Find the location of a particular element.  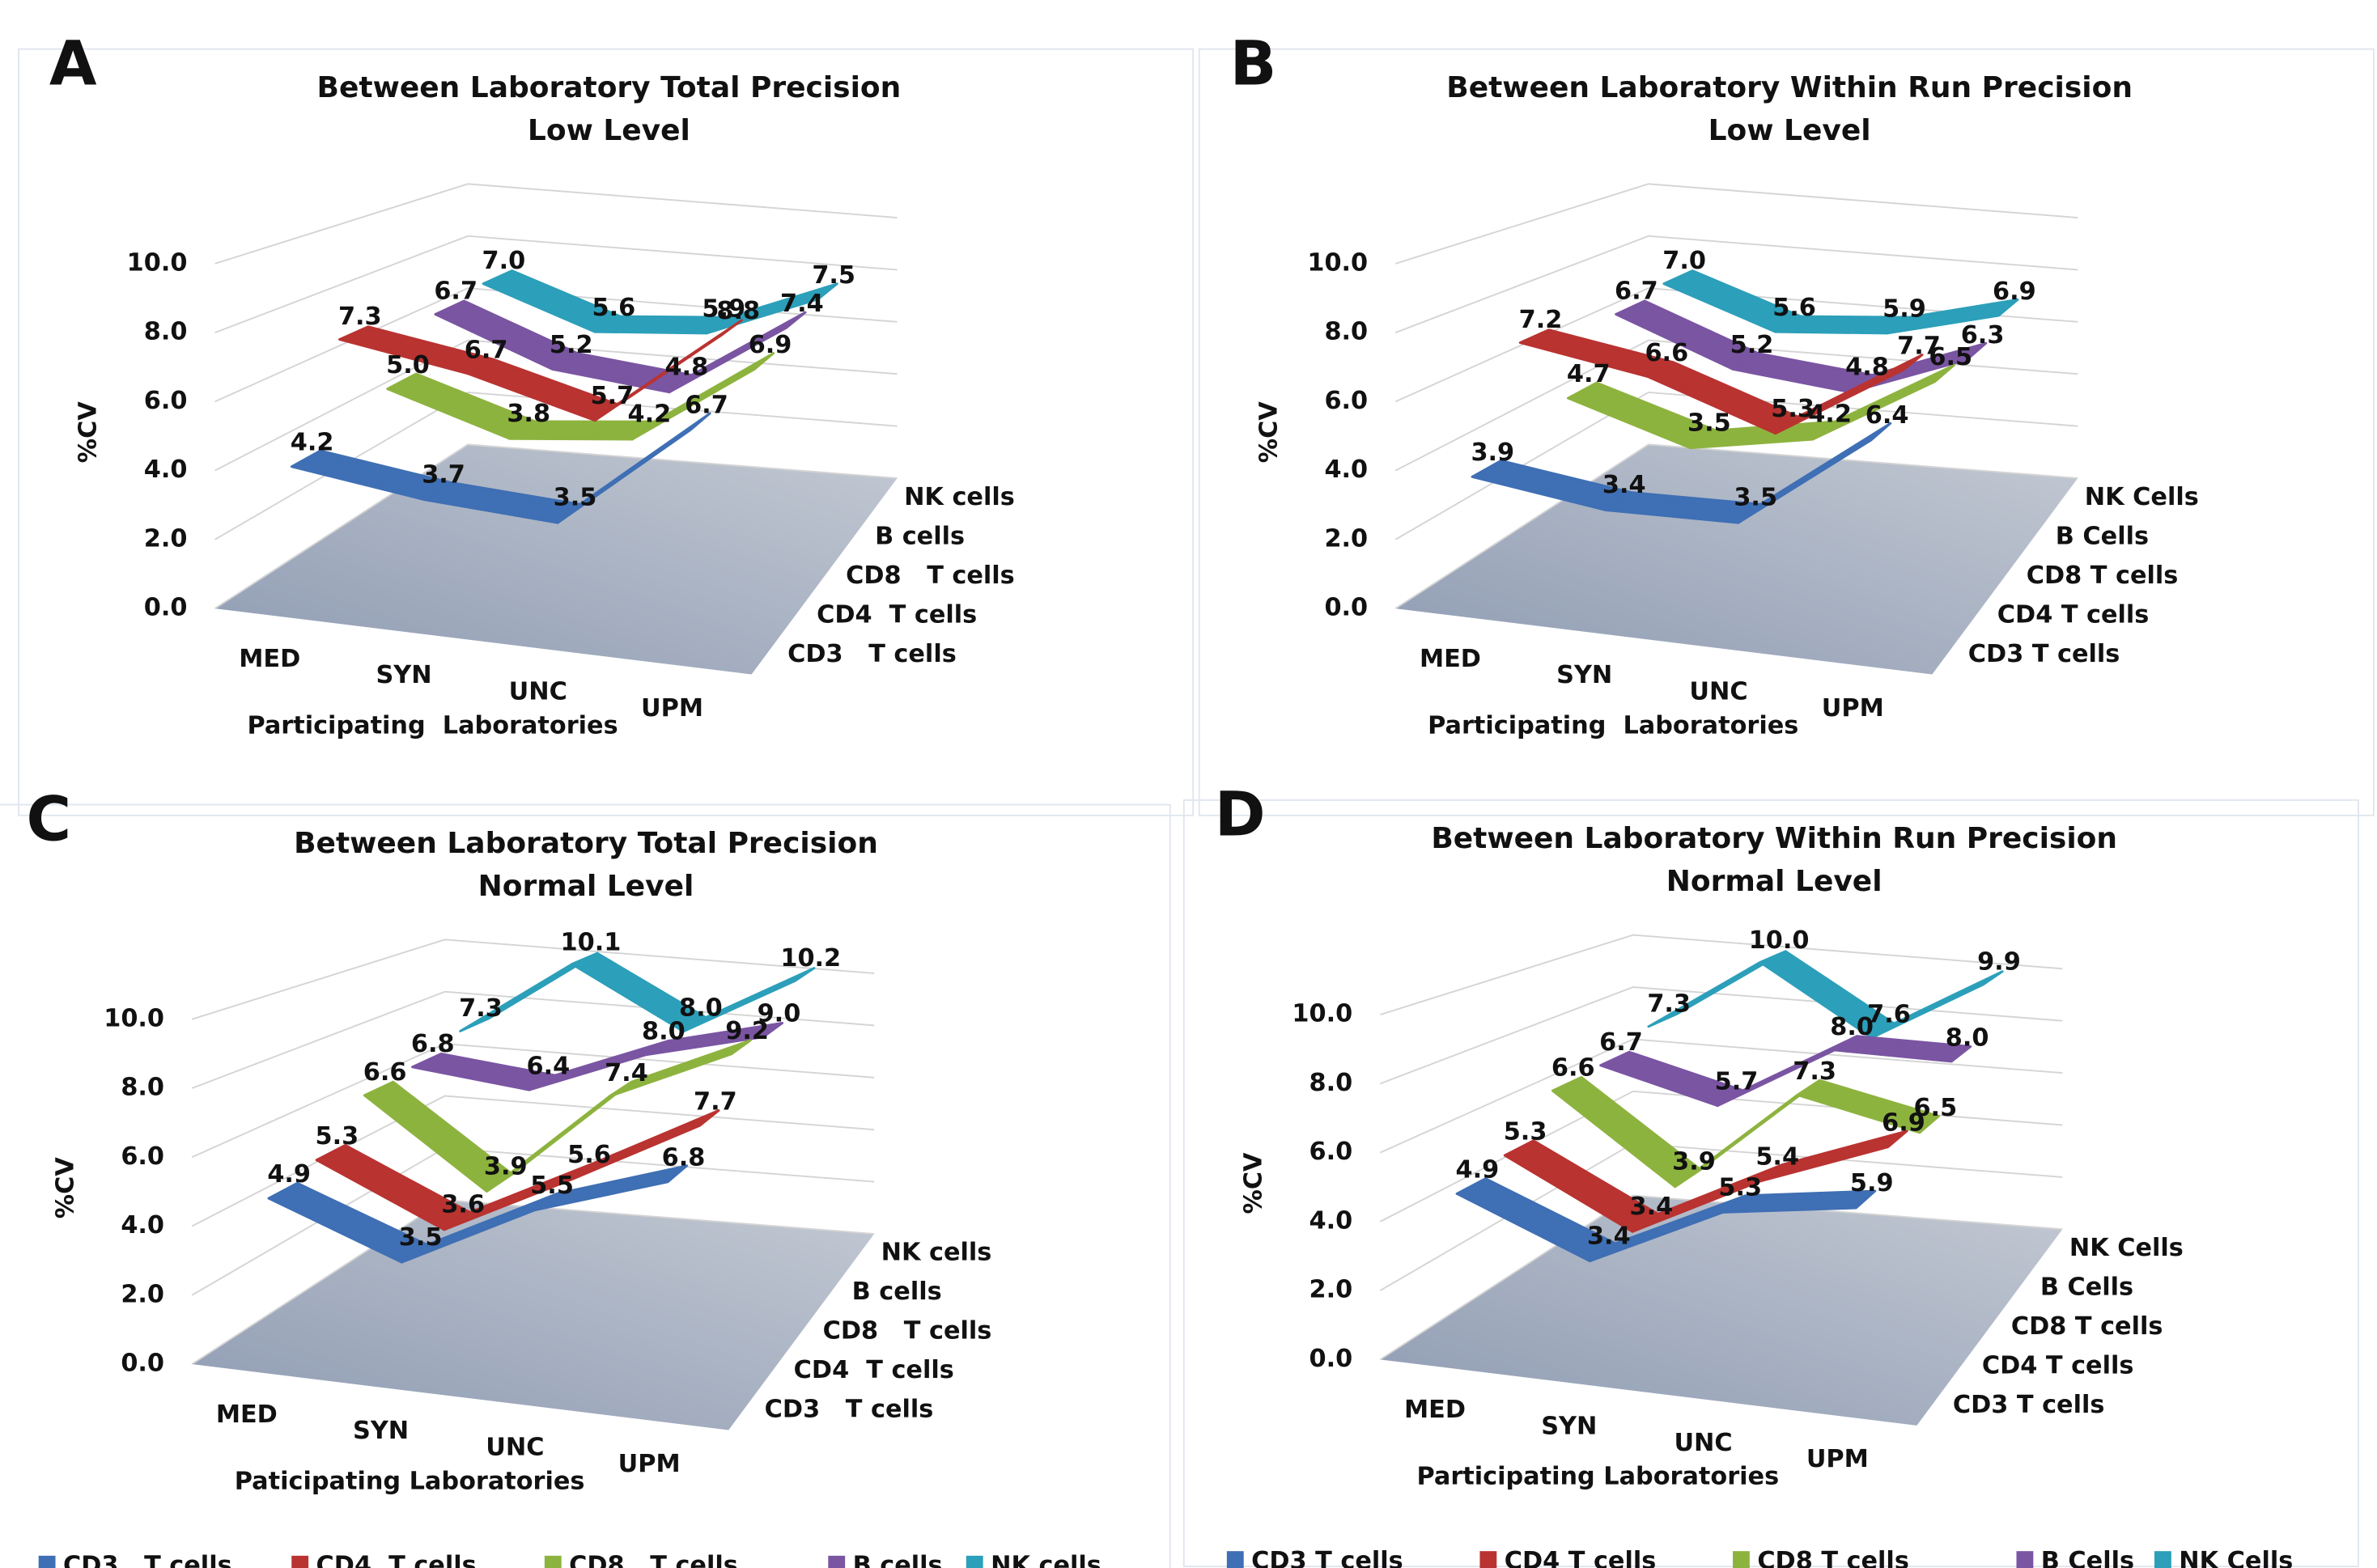

data-label: 5.5 is located at coordinates (552, 1186).